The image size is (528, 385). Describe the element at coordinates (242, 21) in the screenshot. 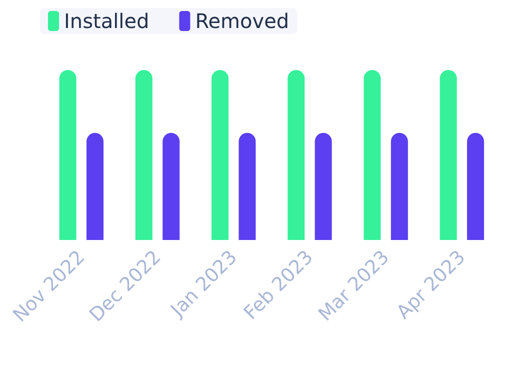

I see `legend-label: Removed` at that location.